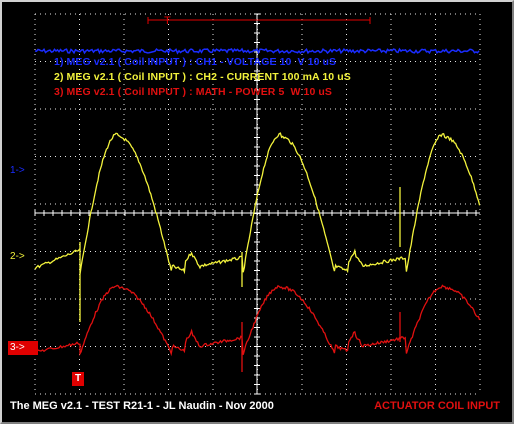 This screenshot has width=514, height=424. Describe the element at coordinates (17, 256) in the screenshot. I see `ch2-marker: 2->` at that location.